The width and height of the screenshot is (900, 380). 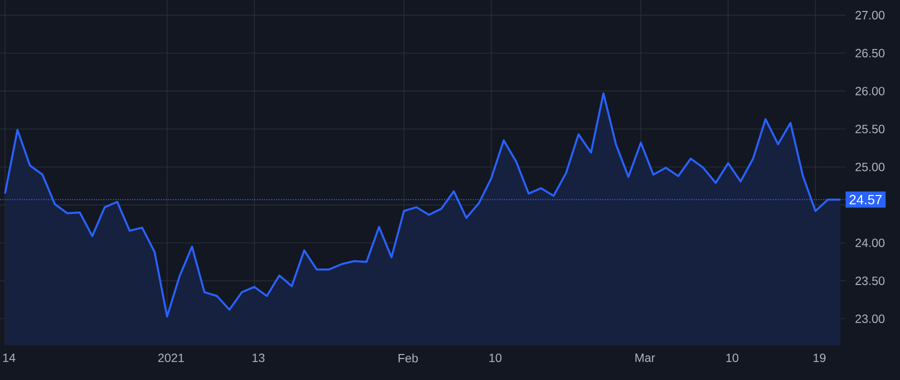 I want to click on y-tick-label: 23.50, so click(x=870, y=281).